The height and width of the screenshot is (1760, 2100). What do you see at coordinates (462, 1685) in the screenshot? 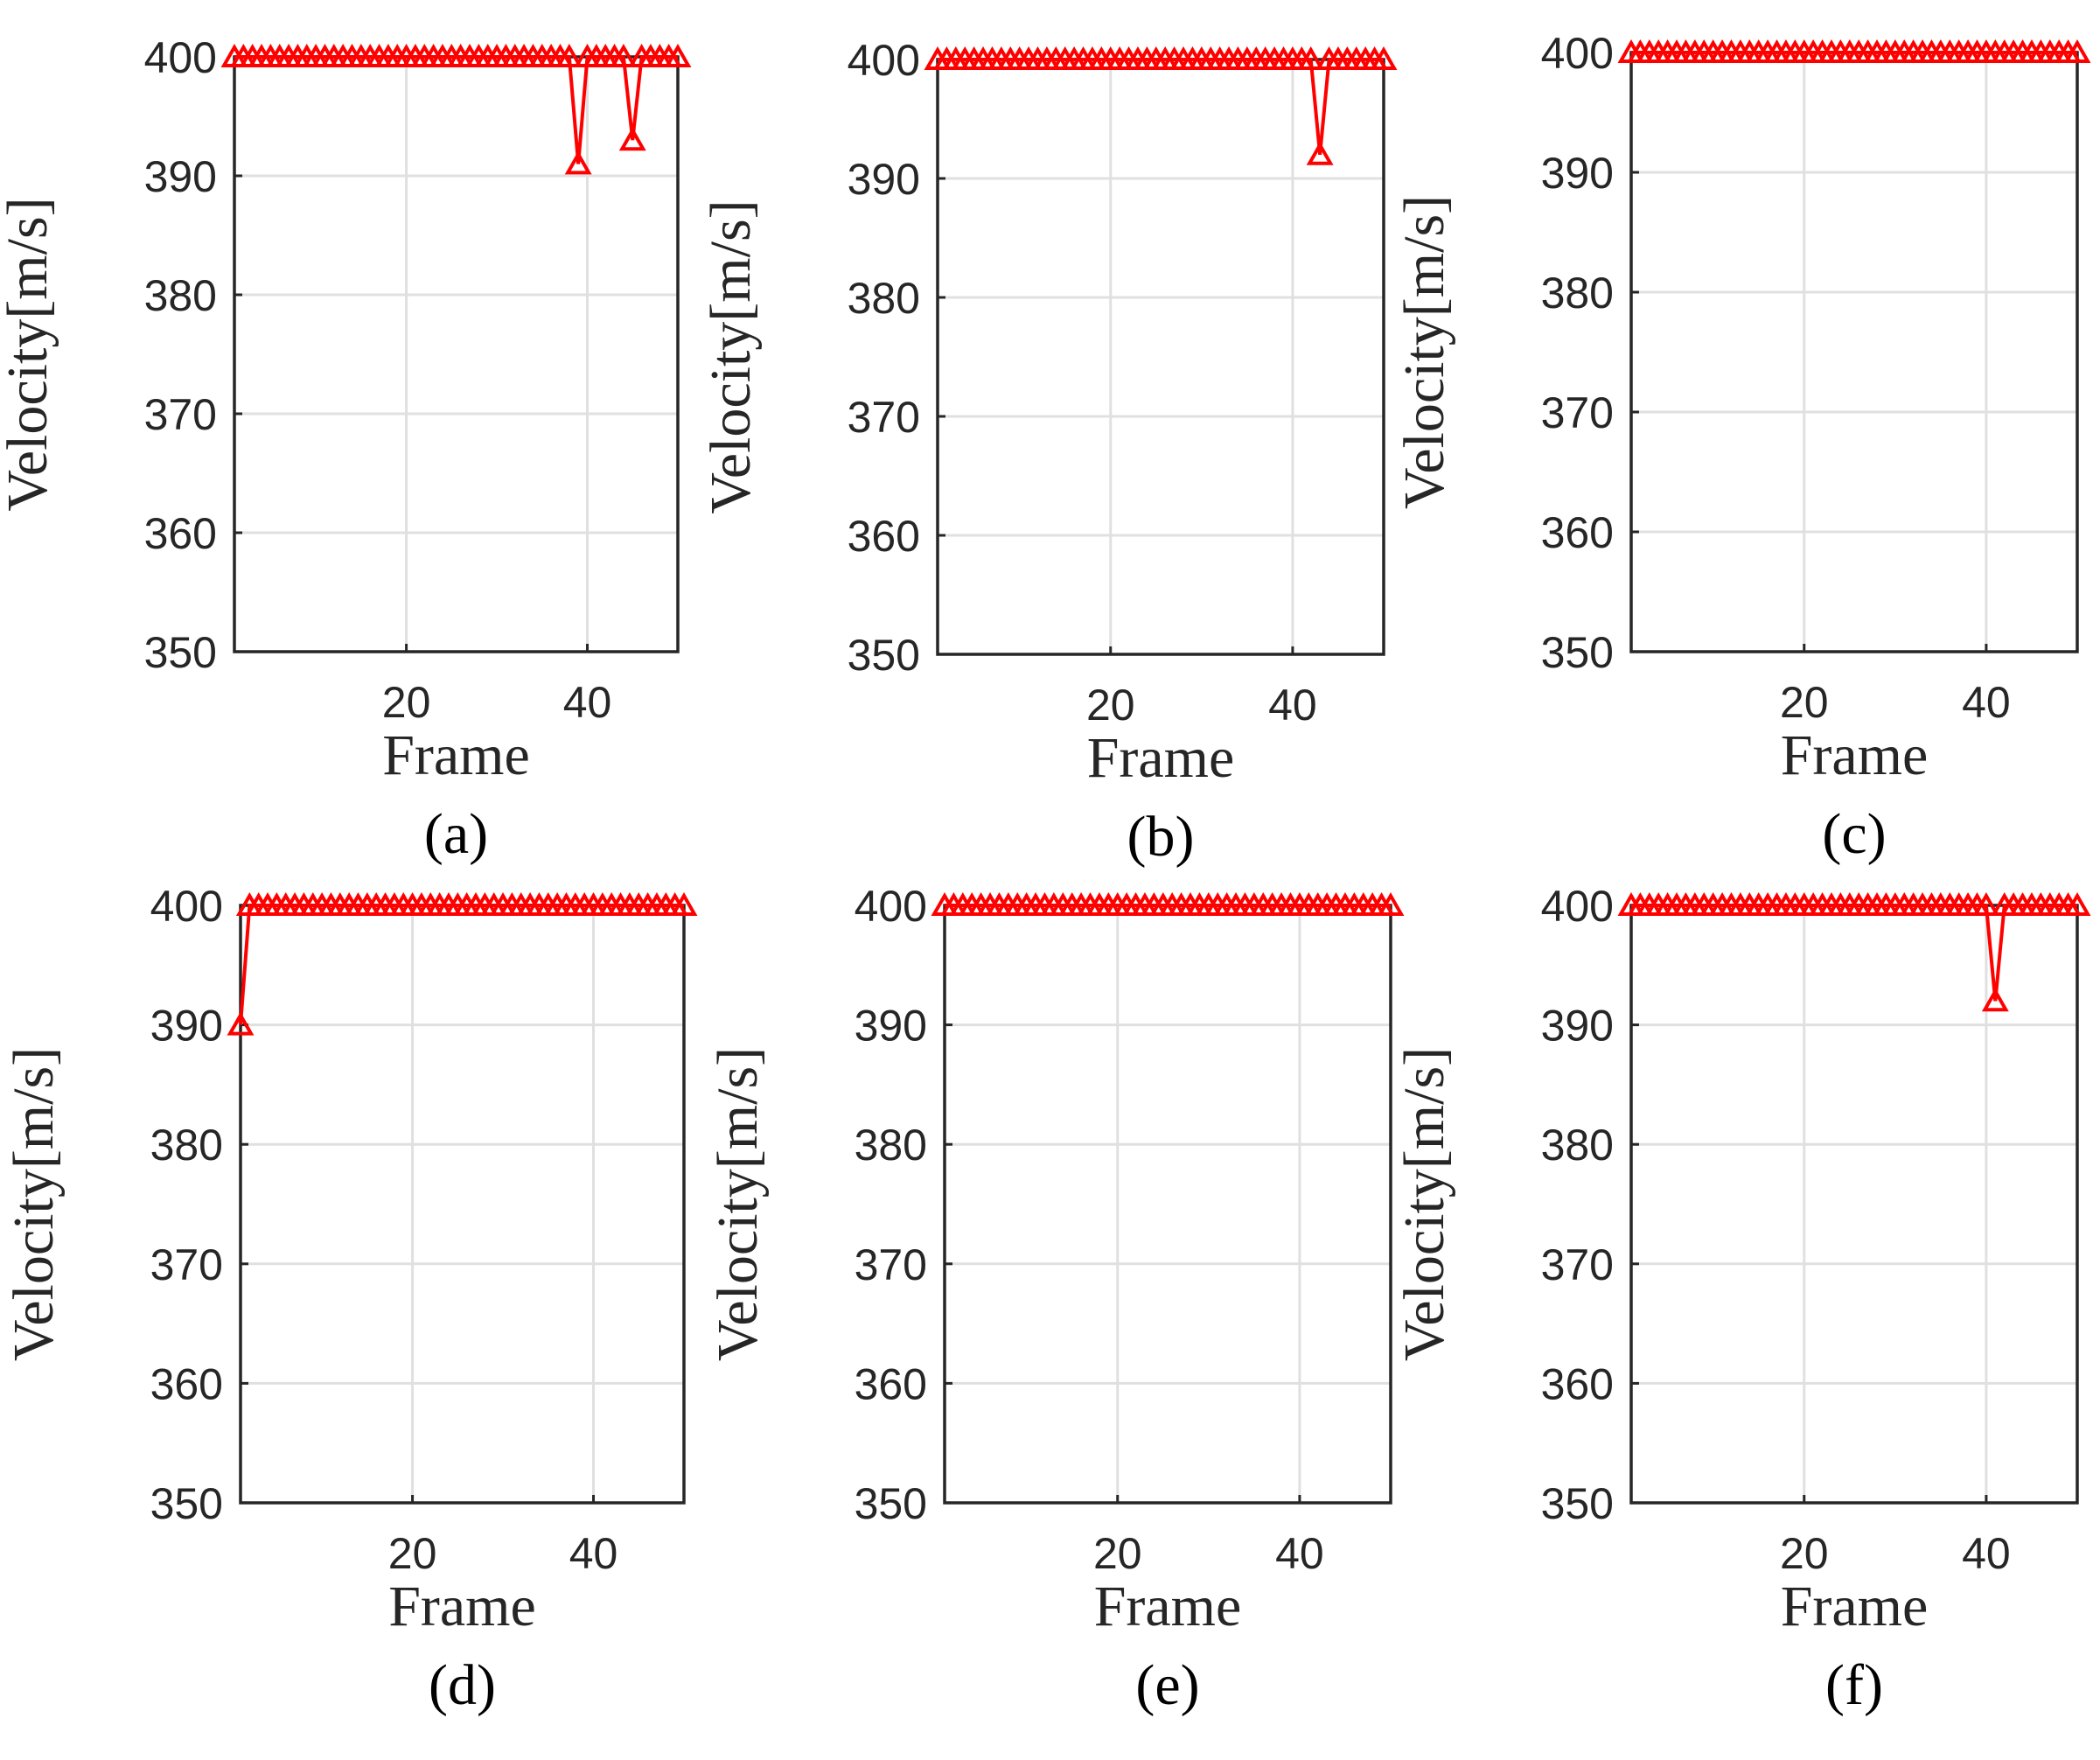
I see `panel-label: (d)` at bounding box center [462, 1685].